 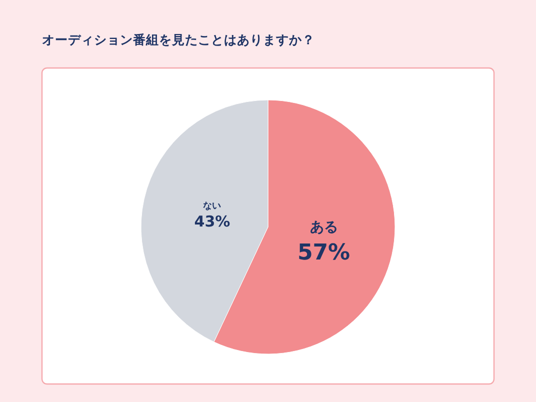 What do you see at coordinates (324, 227) in the screenshot?
I see `slice-label: ある` at bounding box center [324, 227].